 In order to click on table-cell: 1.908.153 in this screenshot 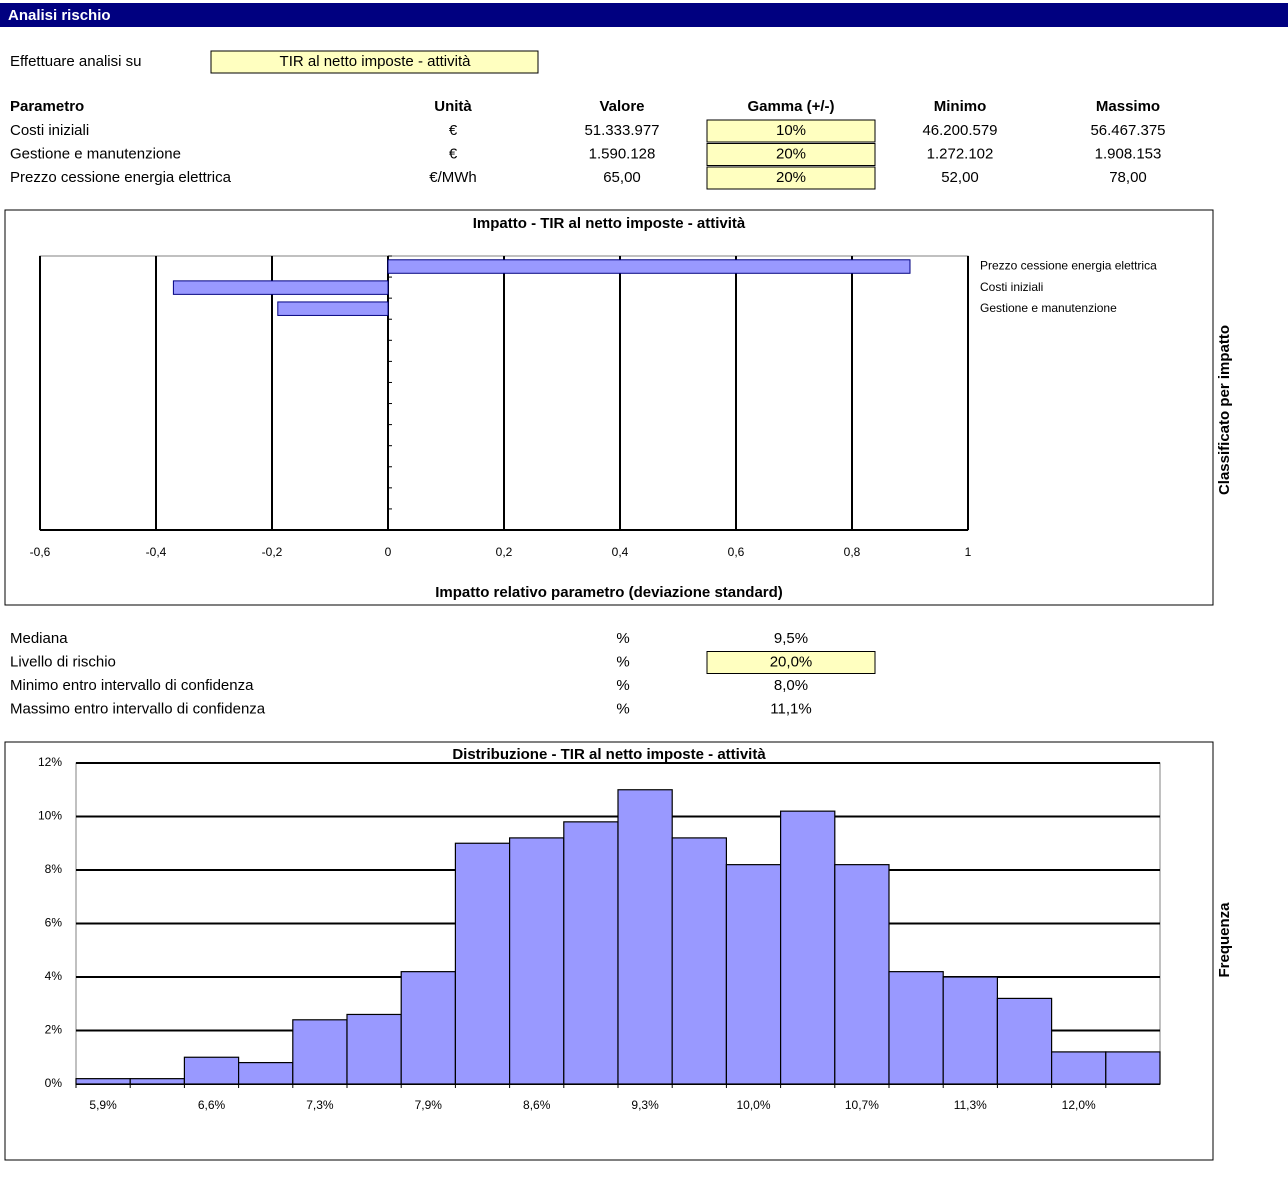, I will do `click(1128, 153)`.